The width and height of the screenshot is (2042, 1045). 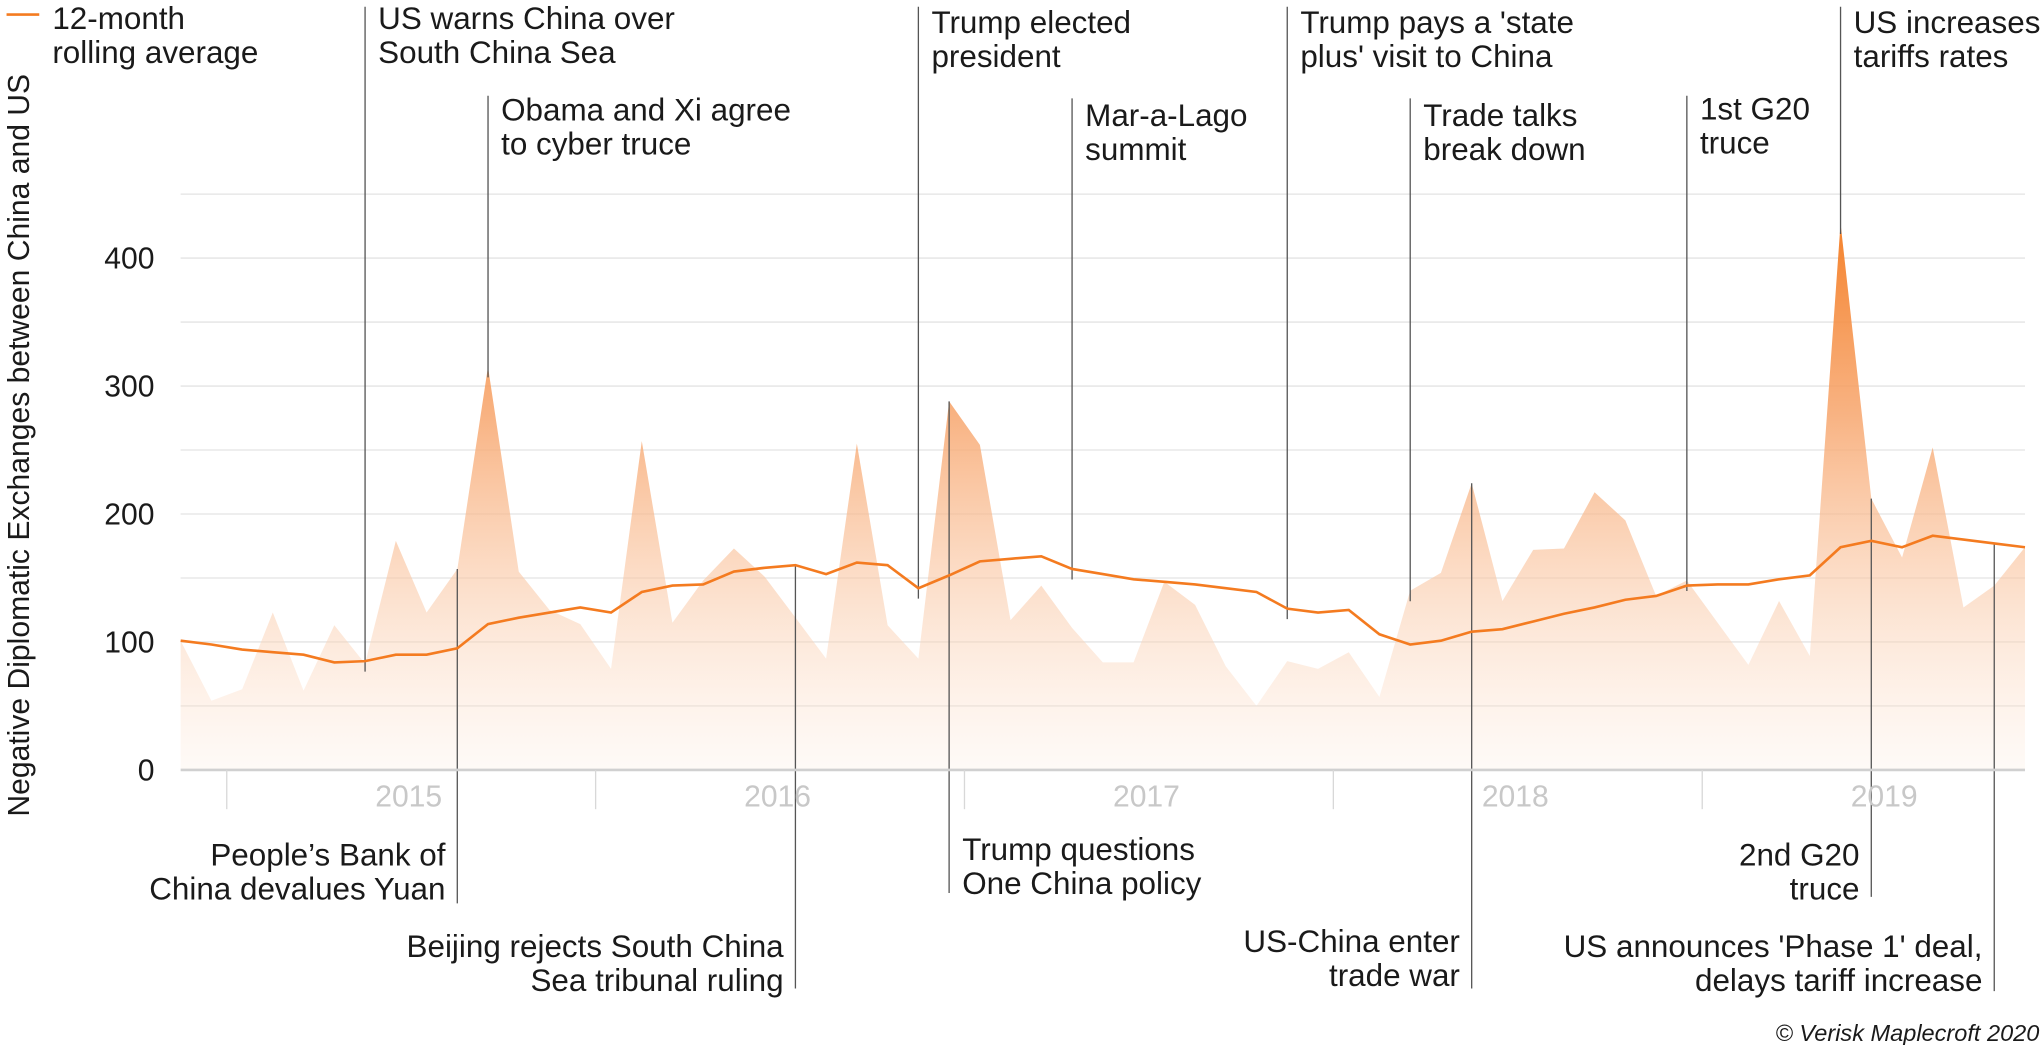 What do you see at coordinates (1394, 975) in the screenshot?
I see `annotation-text: trade war` at bounding box center [1394, 975].